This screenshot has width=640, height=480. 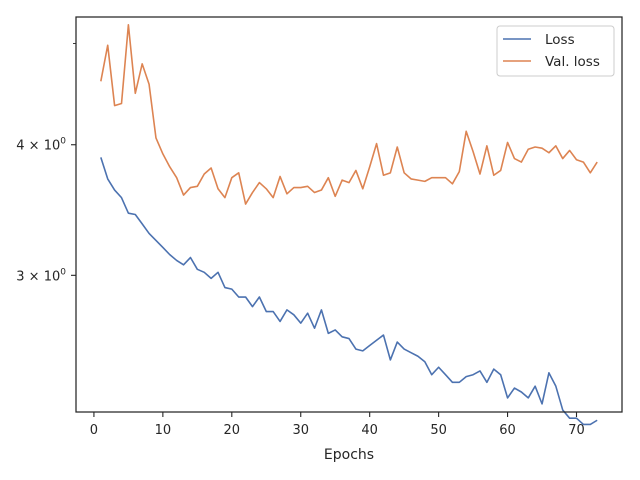 I want to click on x-tick-label: 0, so click(x=94, y=430).